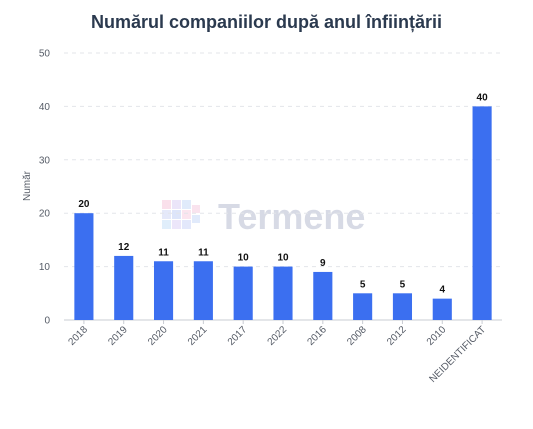  Describe the element at coordinates (45, 107) in the screenshot. I see `y-tick-label: 40` at that location.